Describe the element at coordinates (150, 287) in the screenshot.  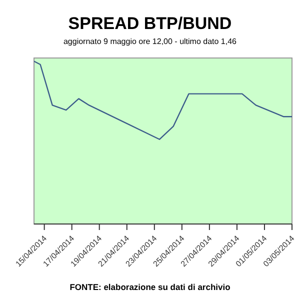
I see `source-note: FONTE: elaborazione su dati di archivio` at that location.